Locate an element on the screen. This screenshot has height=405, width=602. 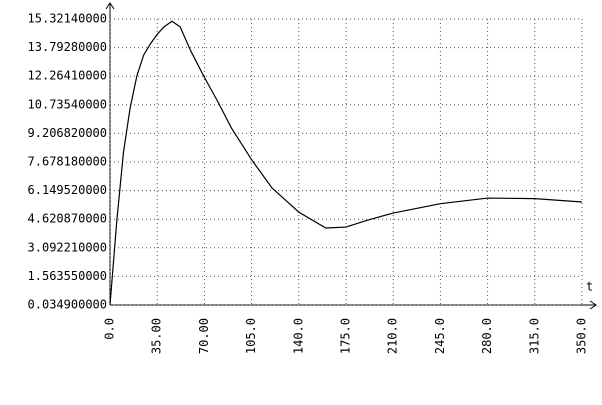
x-tick-label: 245.0 is located at coordinates (440, 336).